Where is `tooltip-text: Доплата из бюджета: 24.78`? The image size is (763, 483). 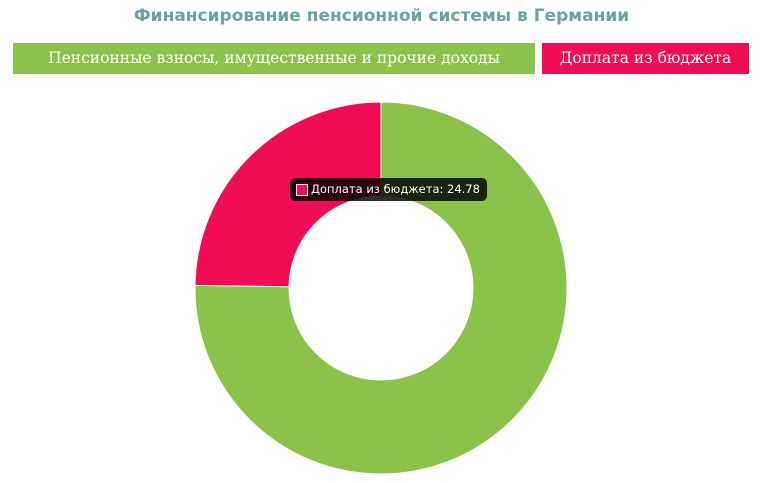
tooltip-text: Доплата из бюджета: 24.78 is located at coordinates (395, 189).